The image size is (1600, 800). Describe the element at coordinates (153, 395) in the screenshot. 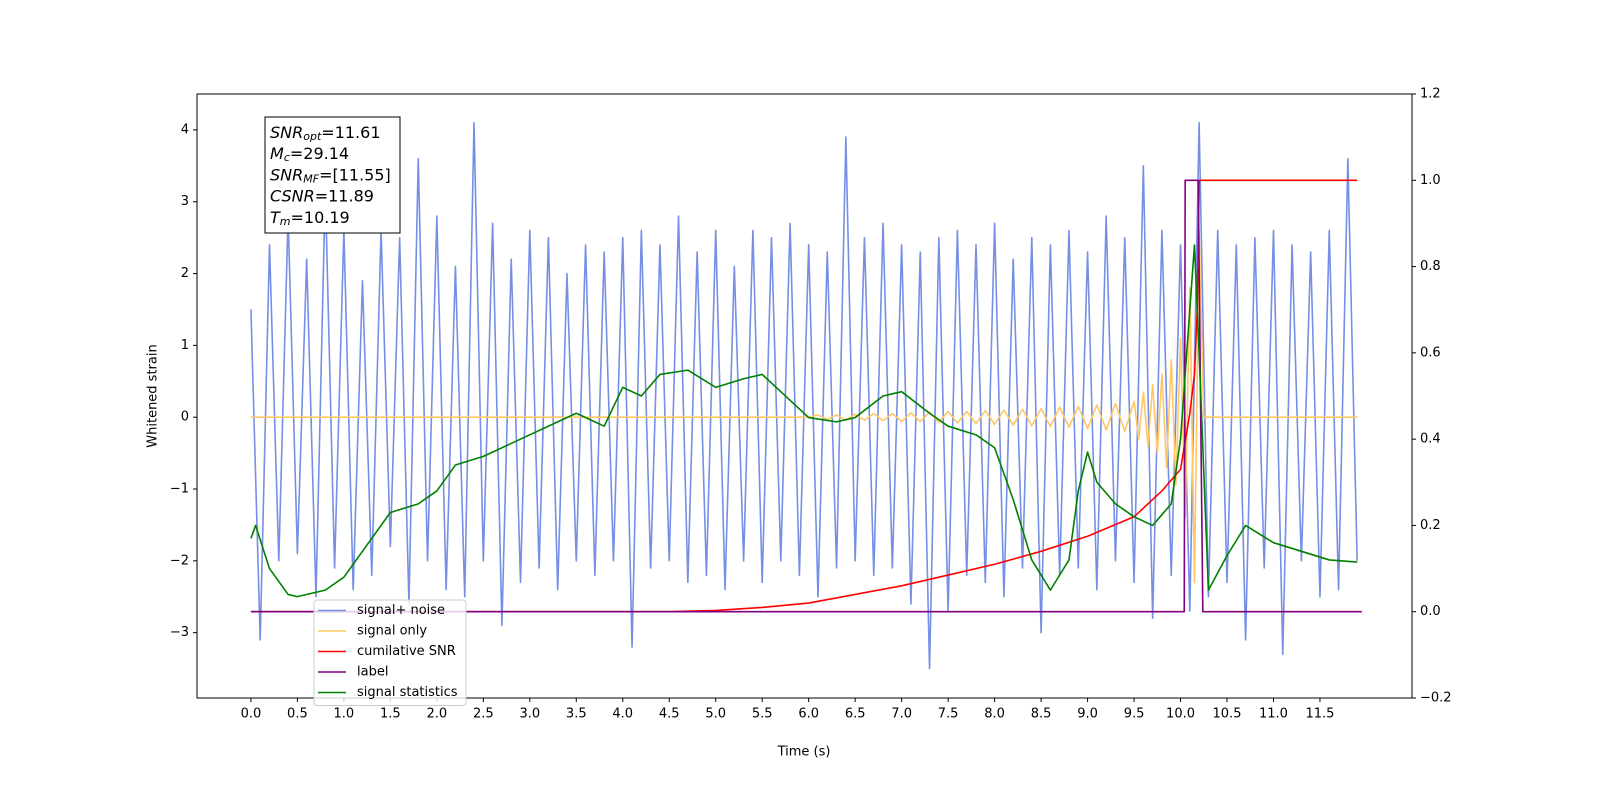

I see `y-axis-label: Whitened strain` at that location.